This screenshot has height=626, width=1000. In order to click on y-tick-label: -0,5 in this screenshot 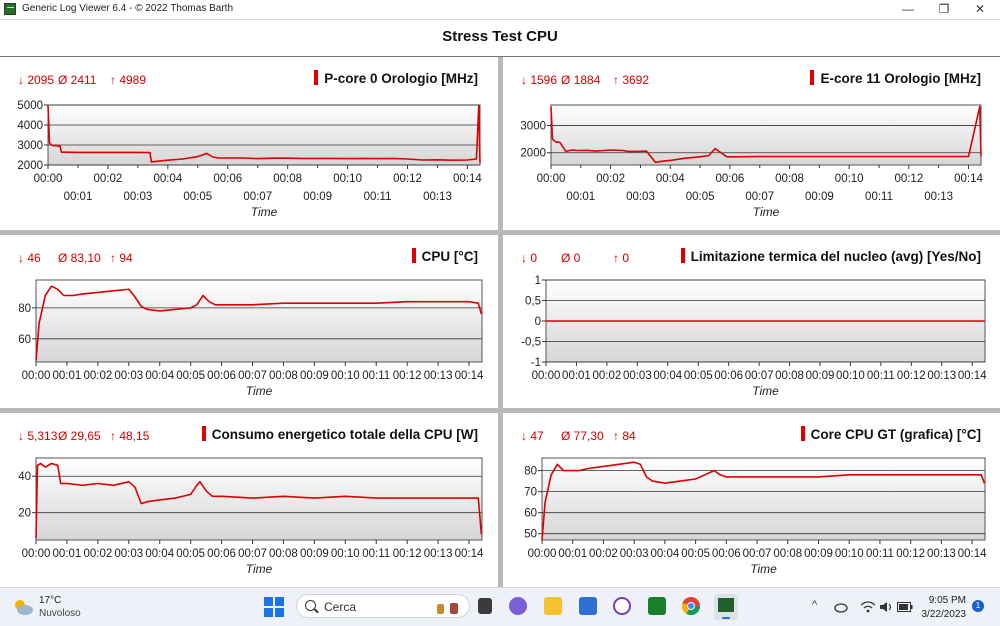, I will do `click(531, 343)`.